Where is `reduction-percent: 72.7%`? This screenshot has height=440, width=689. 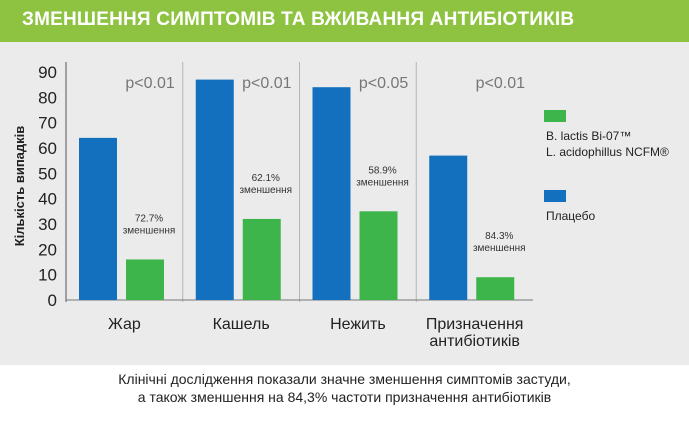
reduction-percent: 72.7% is located at coordinates (149, 218).